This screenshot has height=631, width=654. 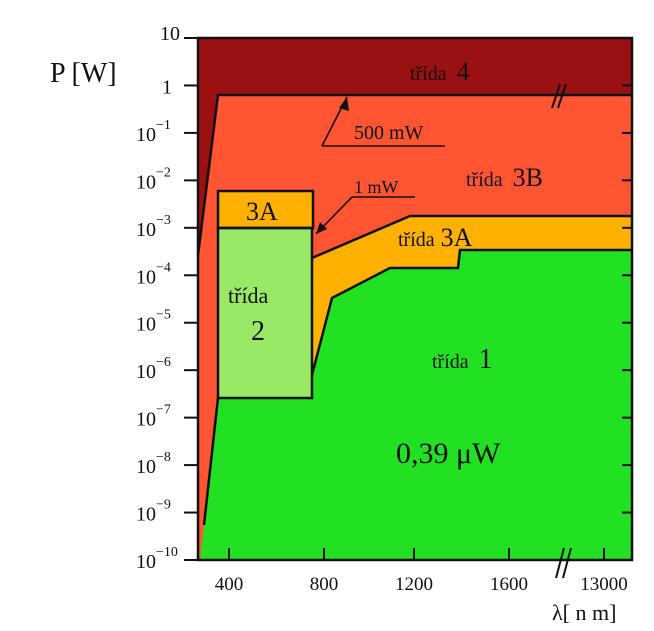 What do you see at coordinates (504, 177) in the screenshot?
I see `label-class-3b: třída 3B` at bounding box center [504, 177].